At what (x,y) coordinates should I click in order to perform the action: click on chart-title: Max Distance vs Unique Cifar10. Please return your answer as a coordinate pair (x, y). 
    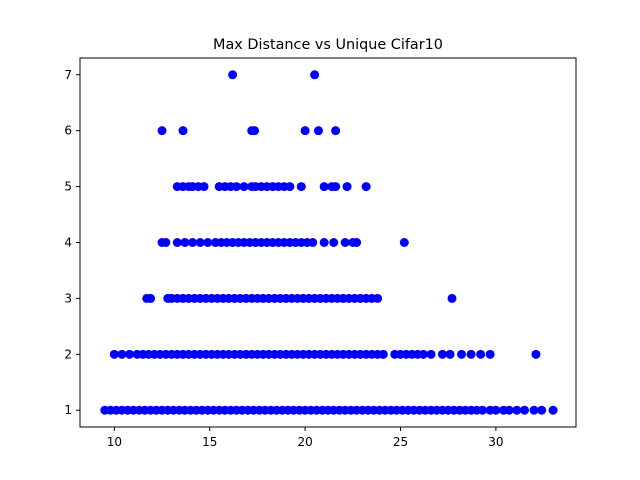
    Looking at the image, I should click on (328, 45).